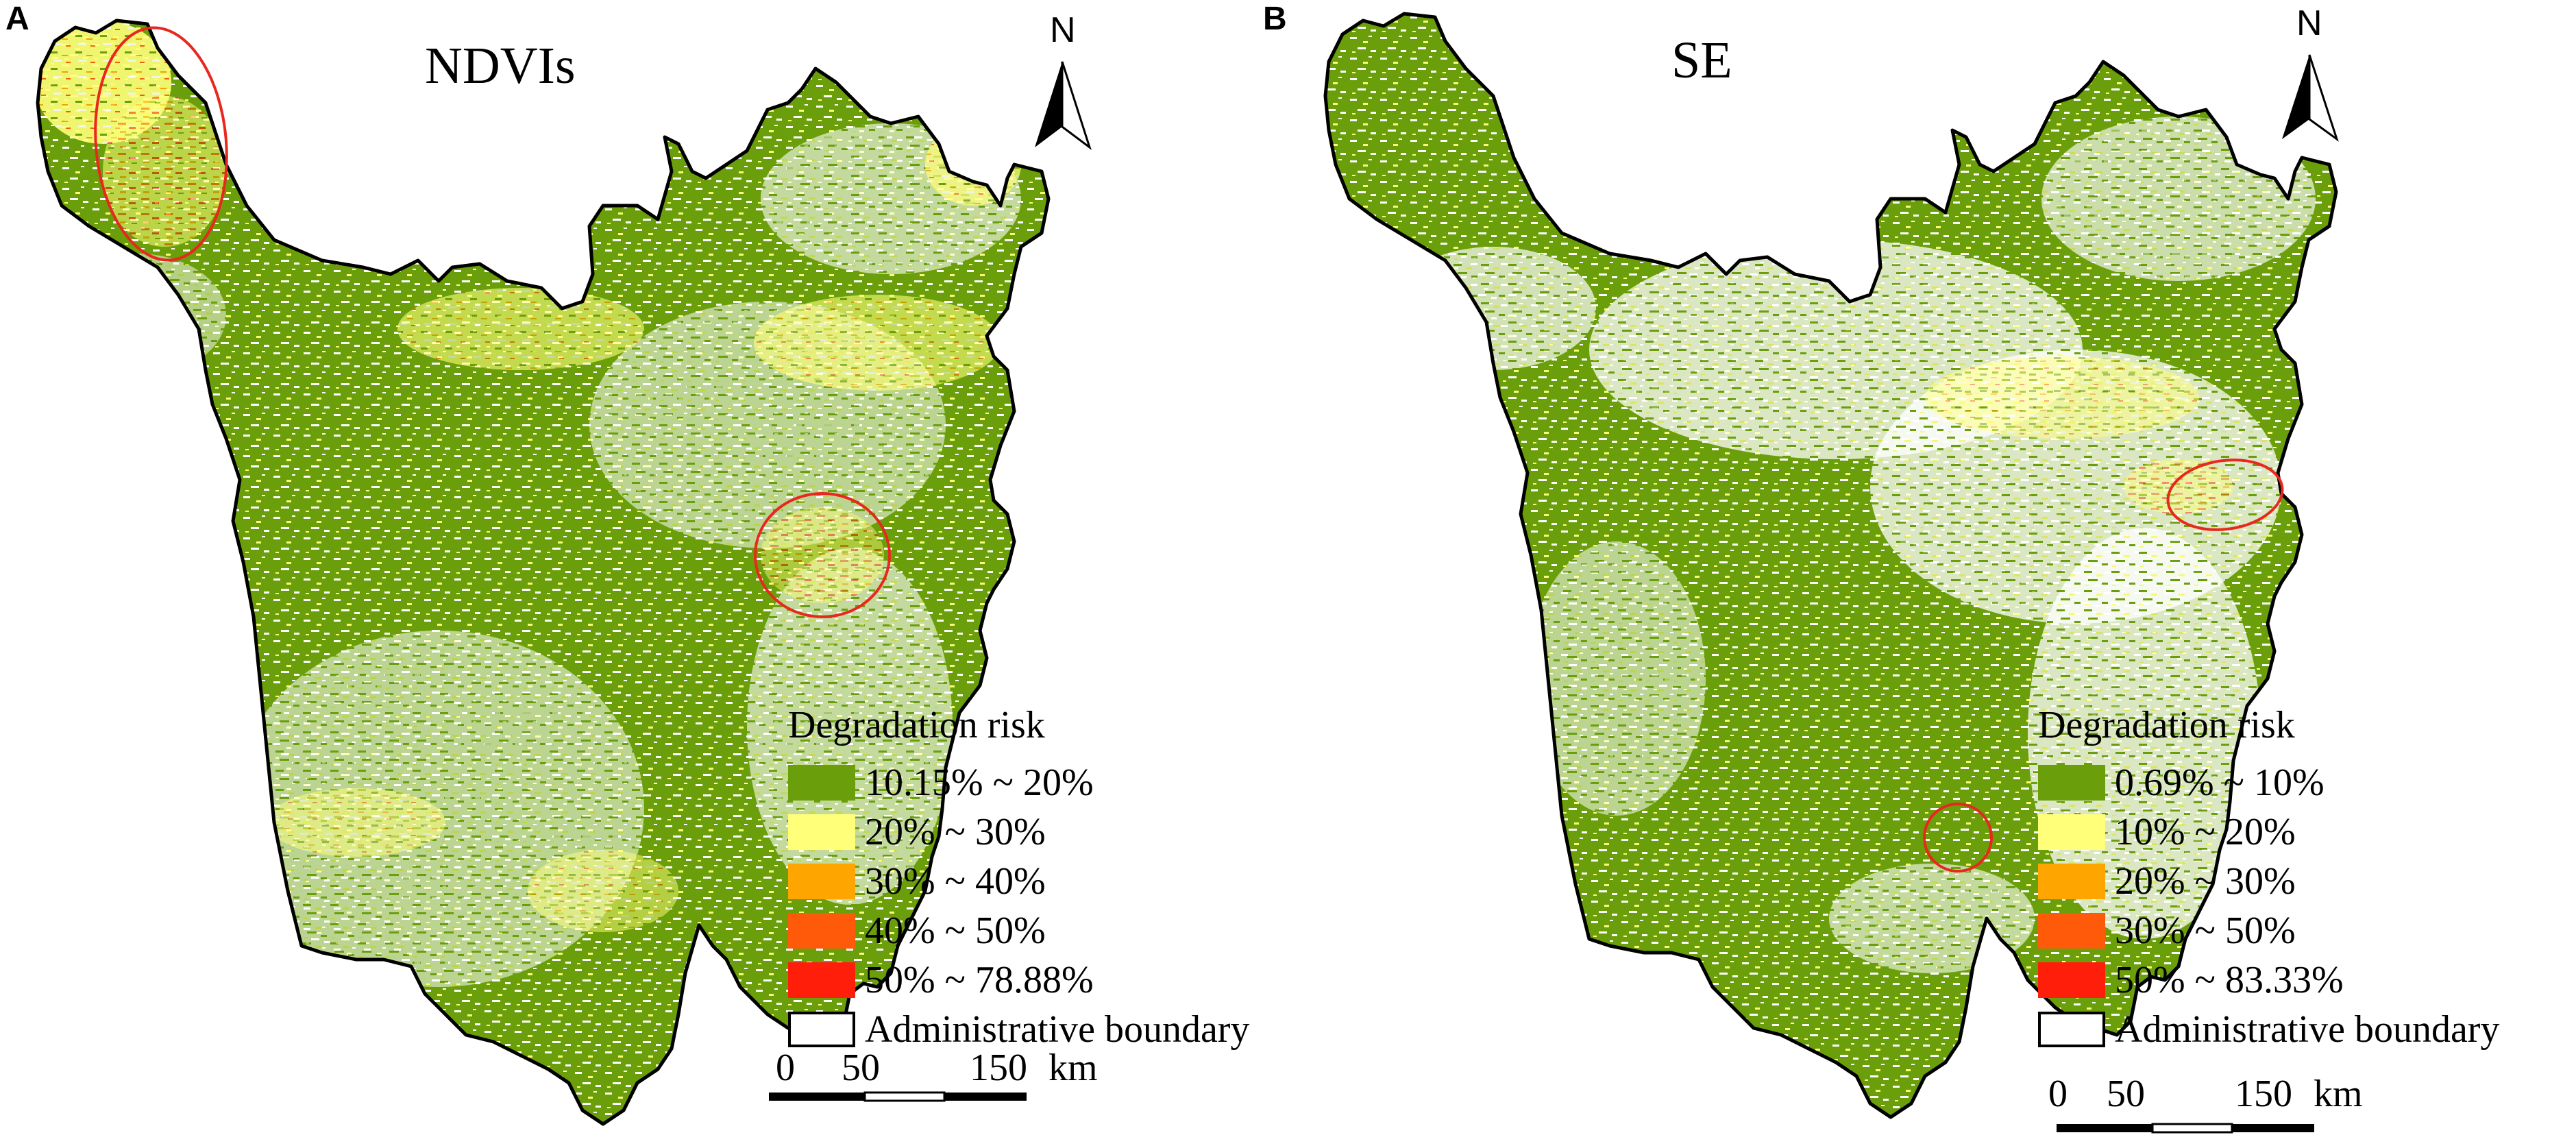 The height and width of the screenshot is (1135, 2576). Describe the element at coordinates (2206, 931) in the screenshot. I see `legend-label: 30% ~ 50%` at that location.